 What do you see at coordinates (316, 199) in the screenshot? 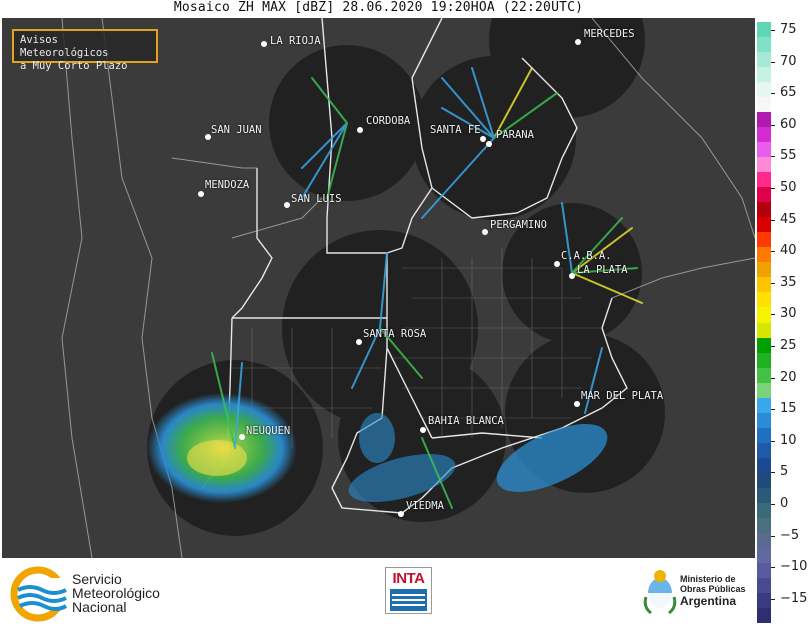
I see `city-san-luis: SAN LUIS` at bounding box center [316, 199].